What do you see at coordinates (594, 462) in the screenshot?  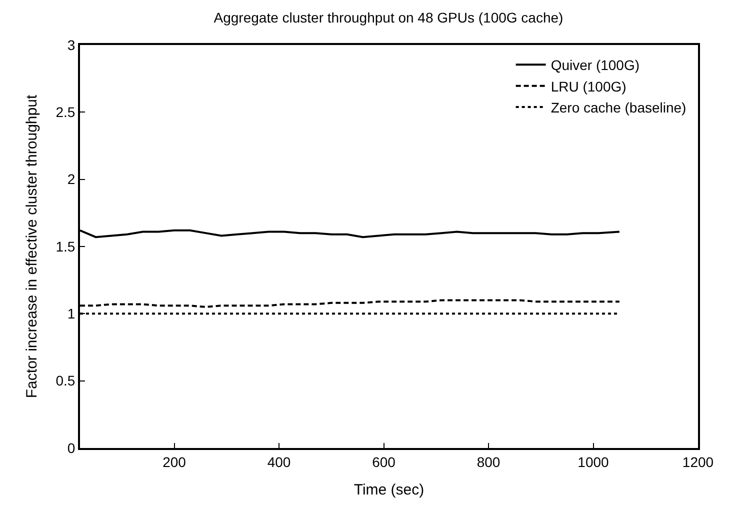 I see `x-tick-label: 1000` at bounding box center [594, 462].